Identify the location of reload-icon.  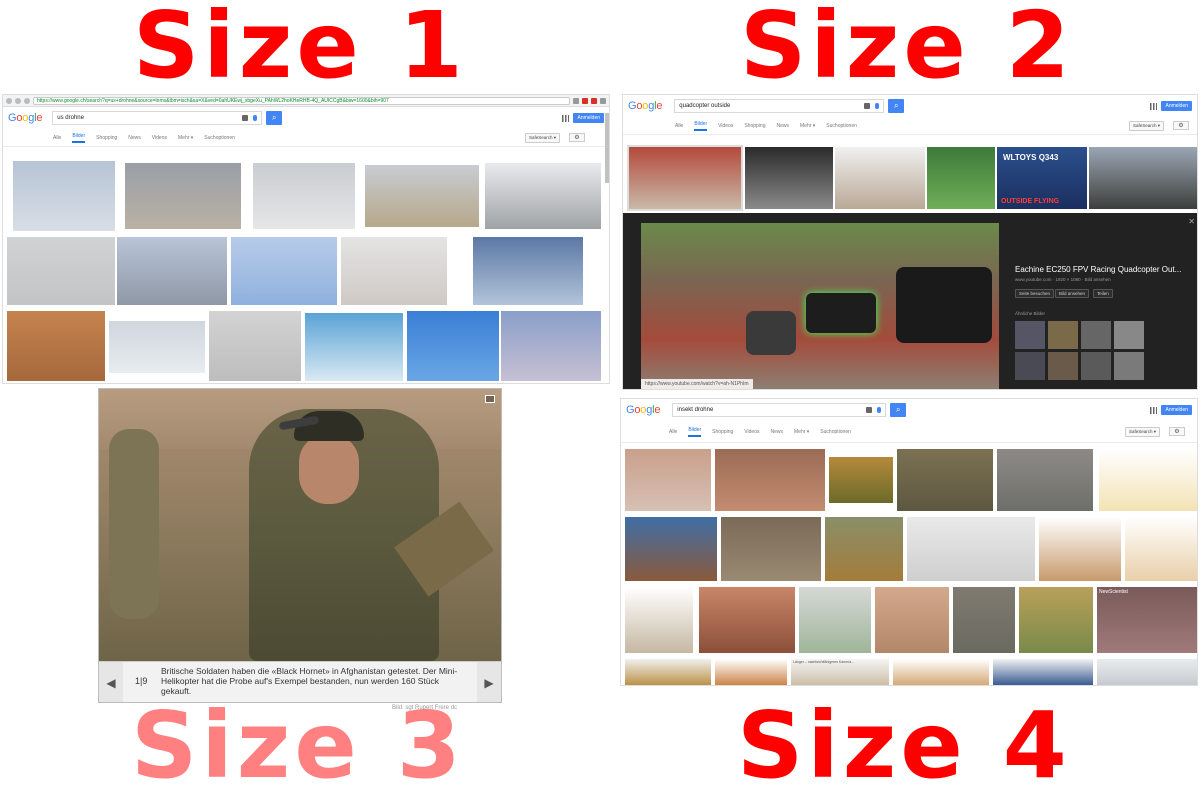
(27, 100).